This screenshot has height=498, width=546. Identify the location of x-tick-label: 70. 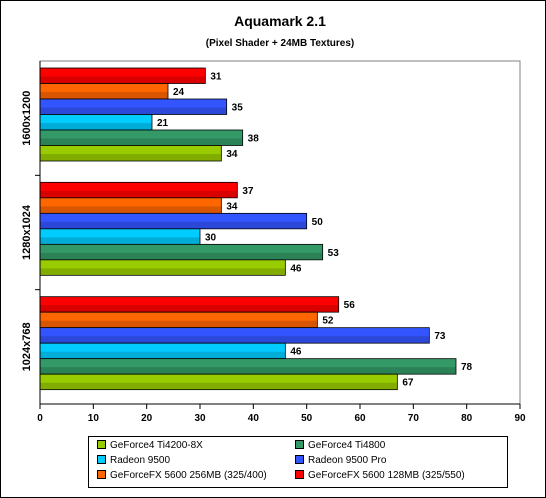
(414, 418).